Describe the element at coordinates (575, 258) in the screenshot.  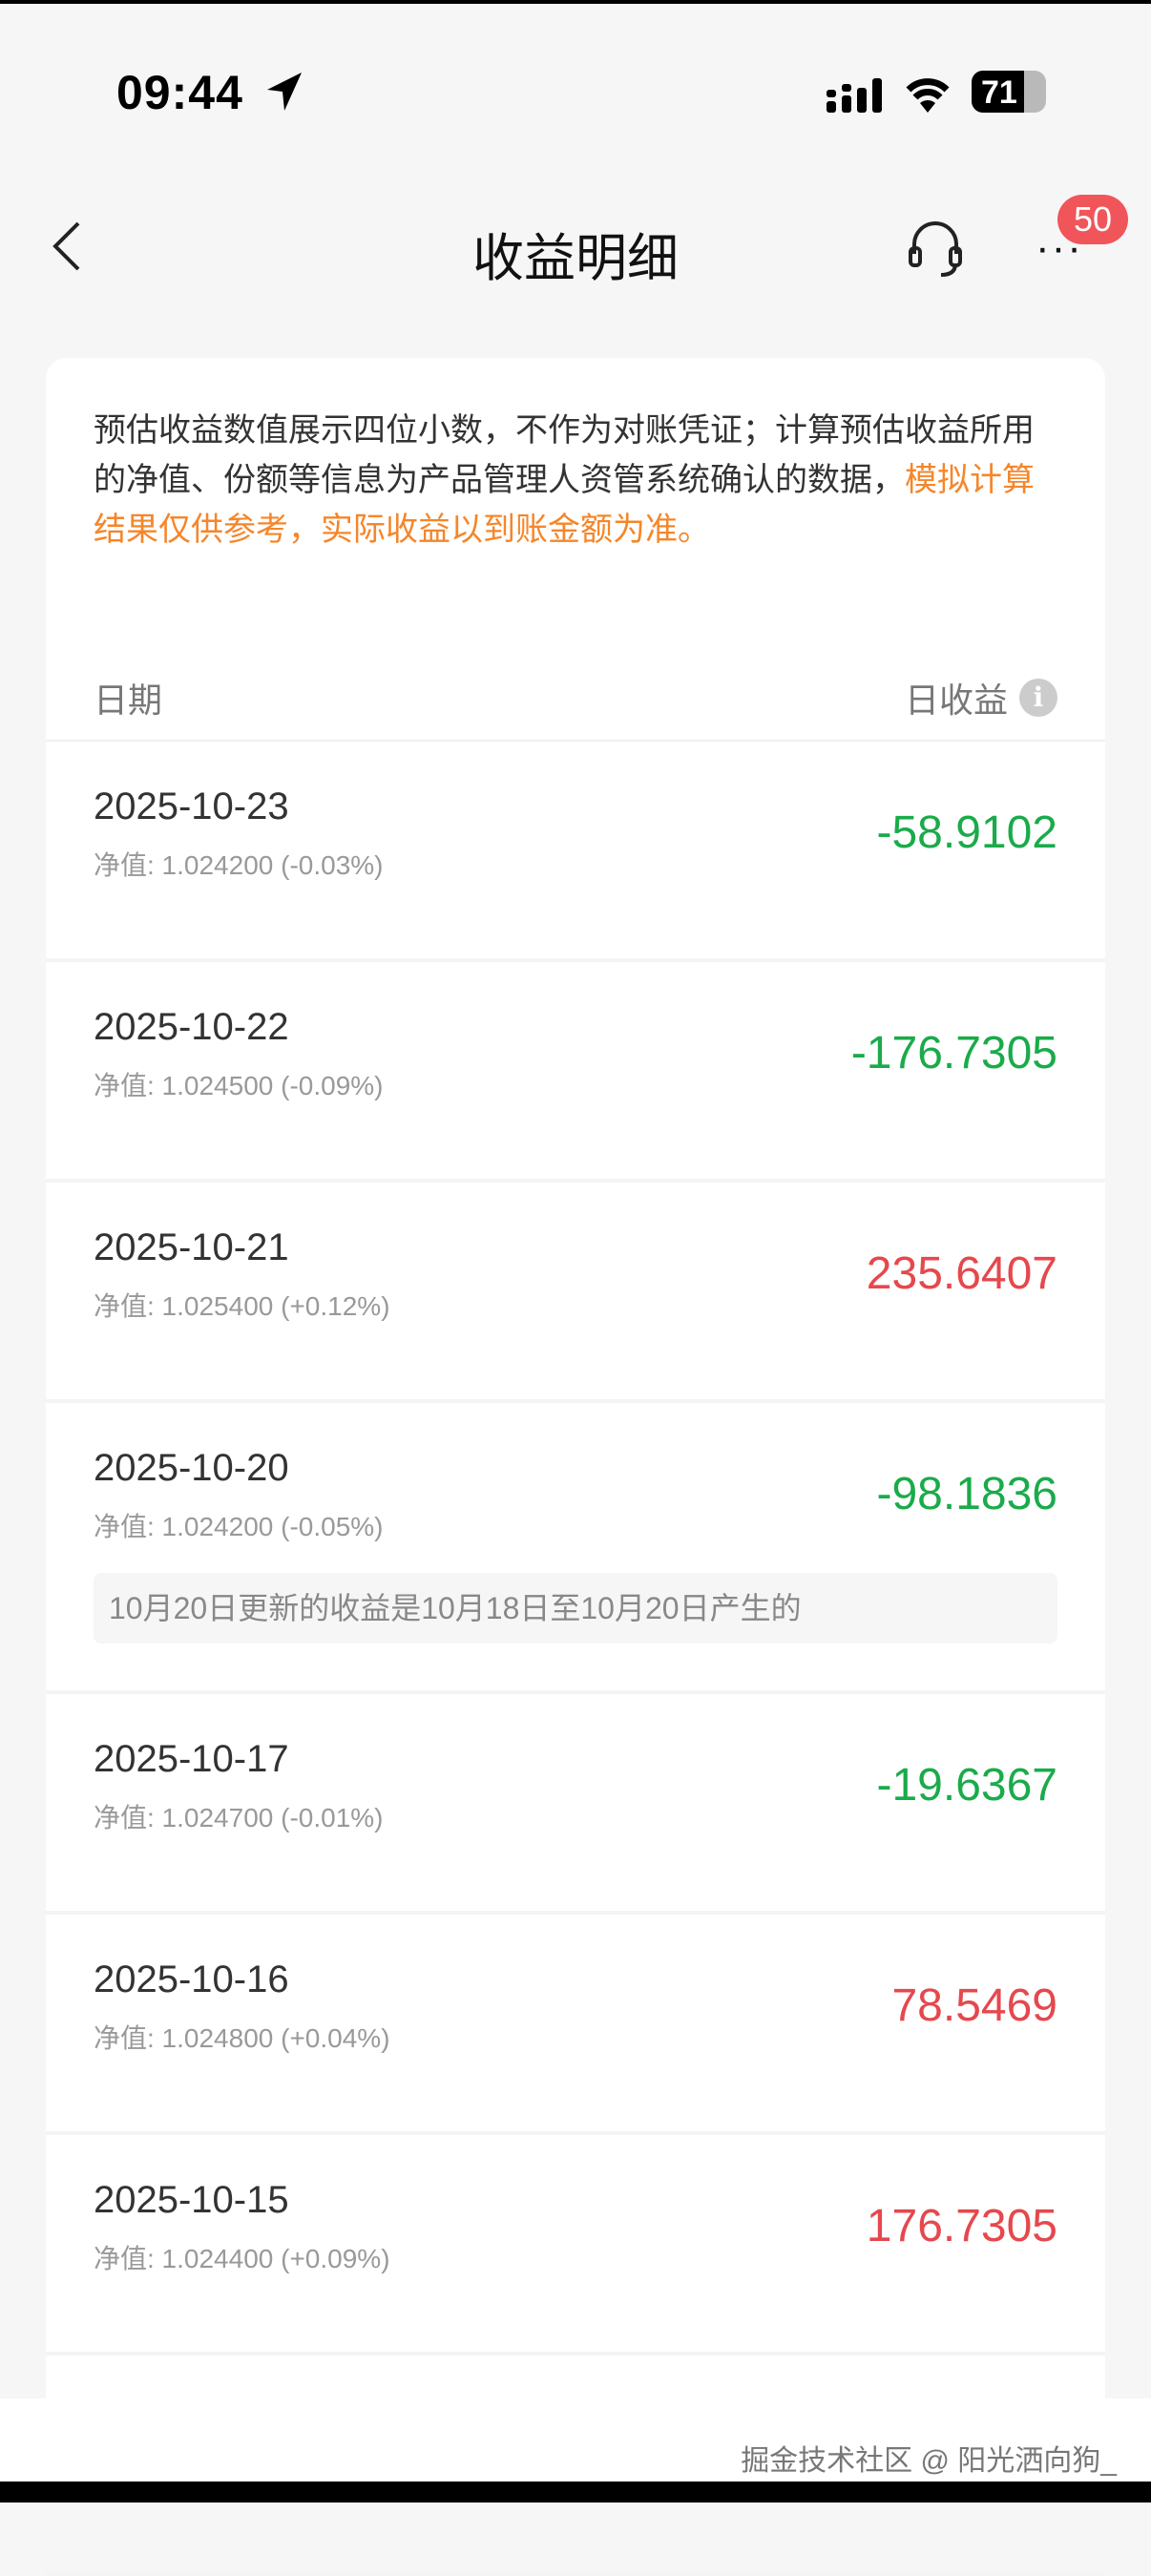
I see `page-title: 收益明细` at that location.